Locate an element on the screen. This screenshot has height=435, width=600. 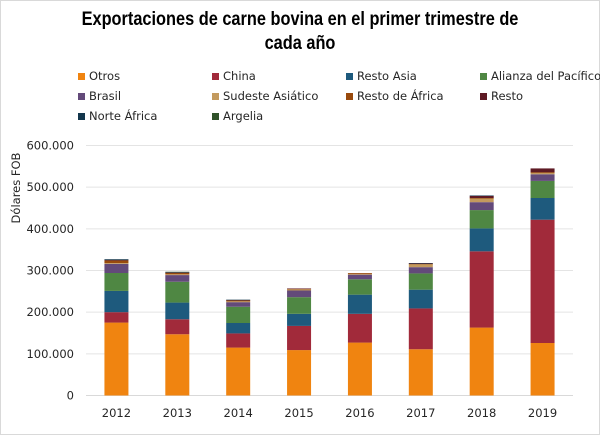
legend-item: Resto de África is located at coordinates (395, 96).